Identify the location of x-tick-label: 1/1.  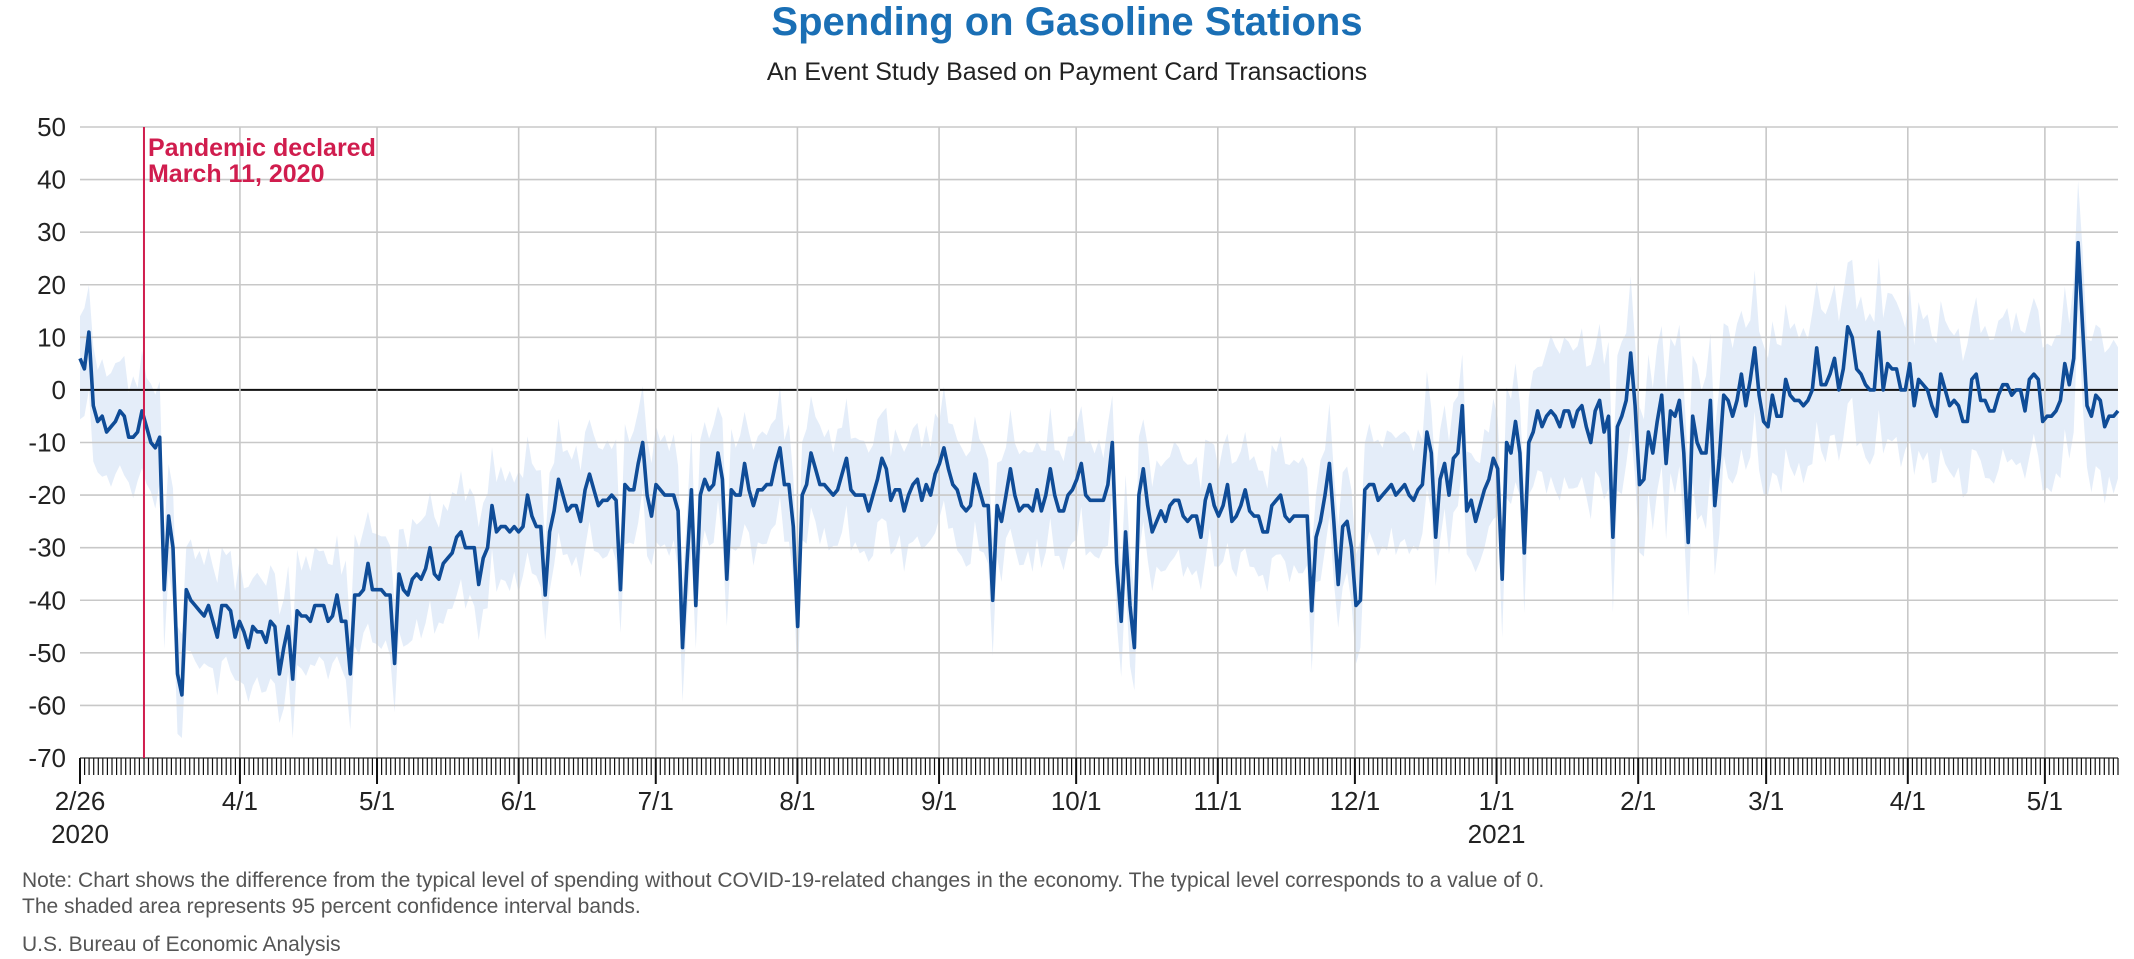
(1496, 801).